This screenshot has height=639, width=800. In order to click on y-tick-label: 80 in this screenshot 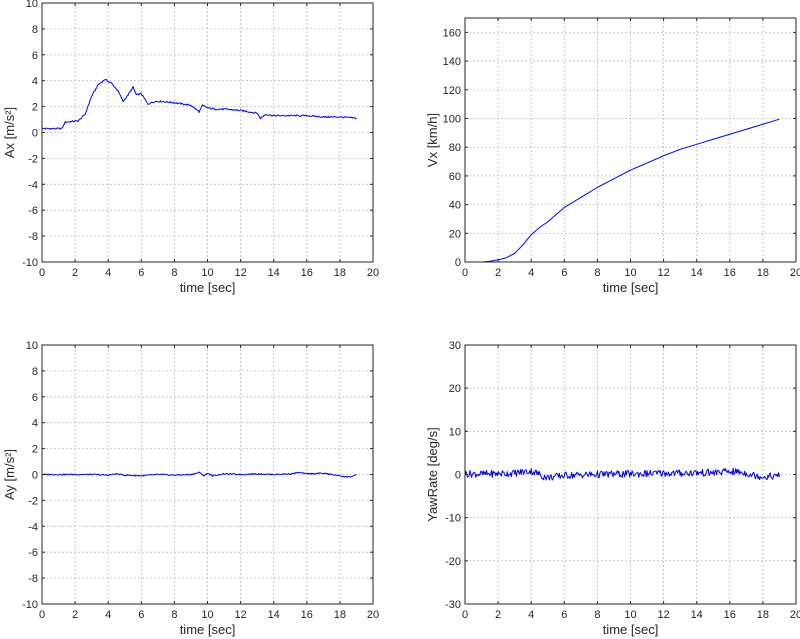, I will do `click(455, 148)`.